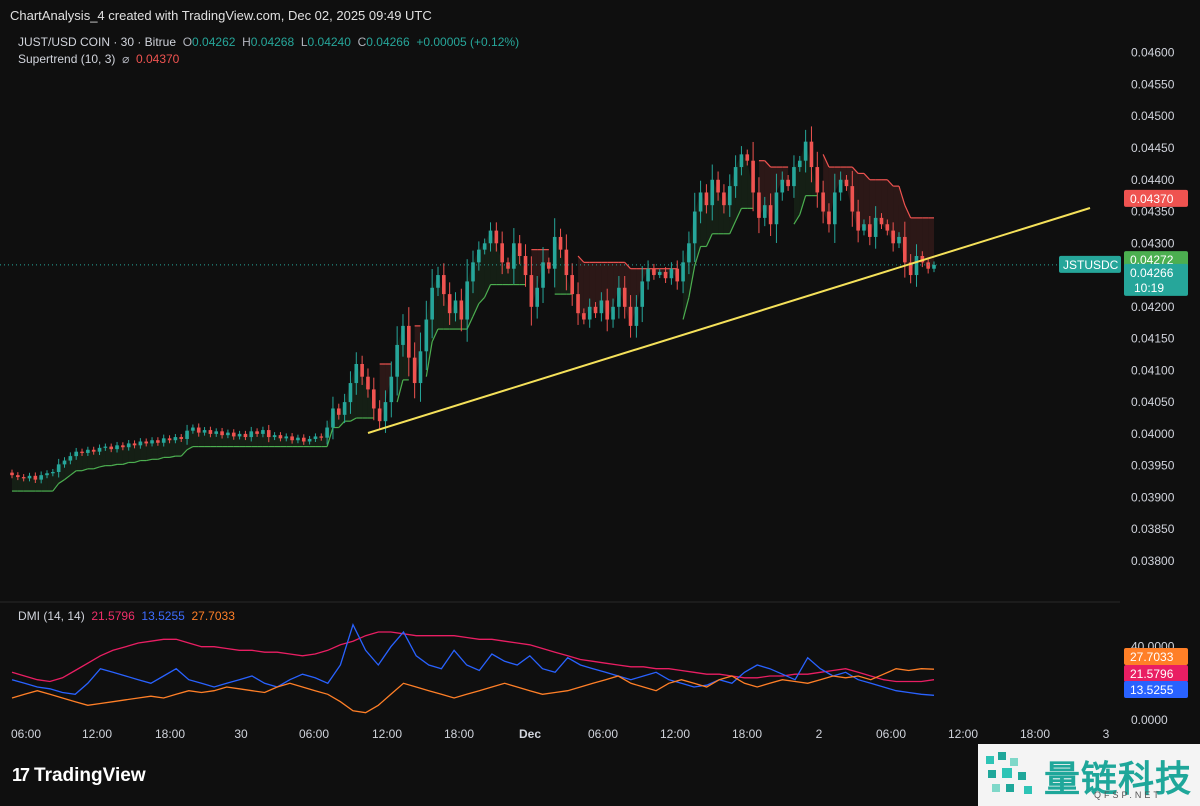 The height and width of the screenshot is (806, 1200). Describe the element at coordinates (126, 616) in the screenshot. I see `dmi-legend: DMI (14, 14) 21.5796 13.5255 27.7033` at that location.